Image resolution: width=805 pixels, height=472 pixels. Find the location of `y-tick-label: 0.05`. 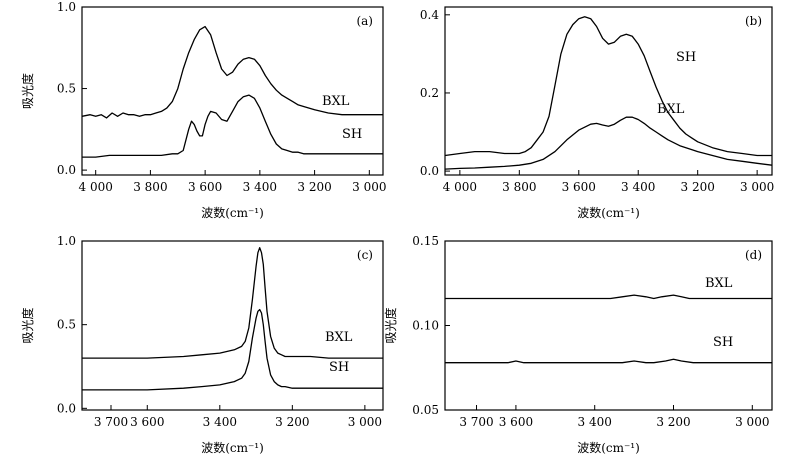

y-tick-label: 0.05 is located at coordinates (425, 410).